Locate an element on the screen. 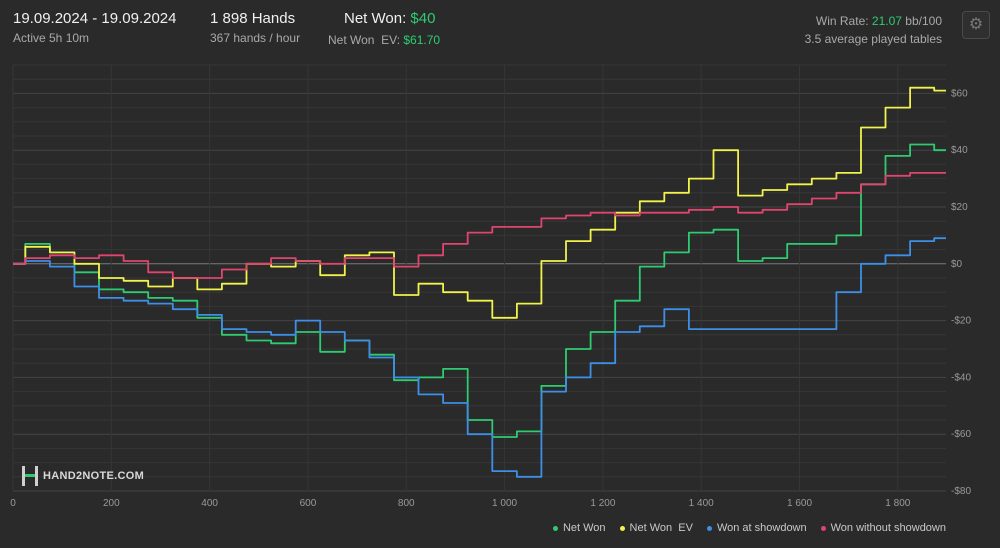  logo-text: HAND2NOTE.COM is located at coordinates (94, 476).